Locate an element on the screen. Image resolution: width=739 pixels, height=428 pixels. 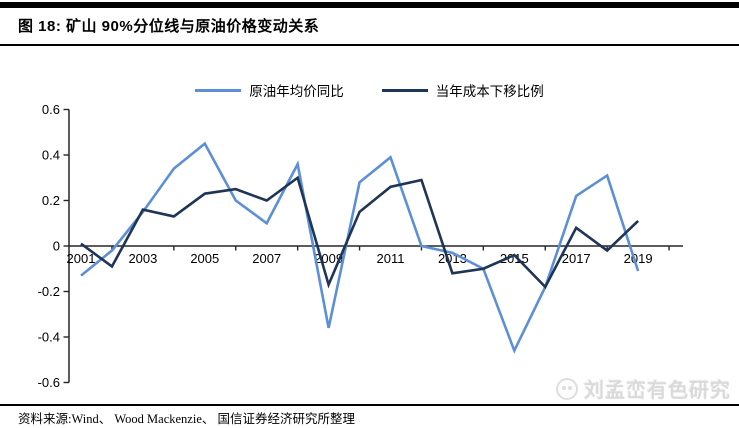
panda-logo-icon is located at coordinates (567, 388).